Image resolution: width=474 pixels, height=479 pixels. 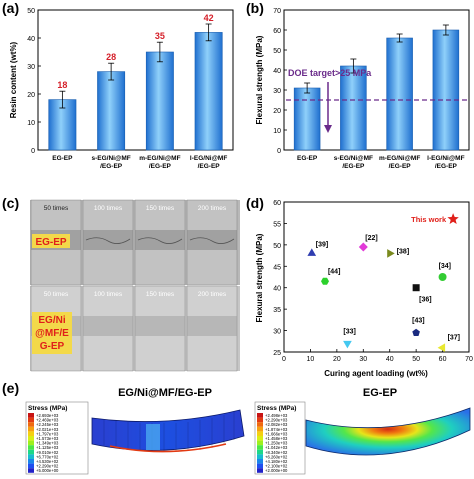 What do you see at coordinates (277, 203) in the screenshot?
I see `ytick-label: 60` at bounding box center [277, 203].